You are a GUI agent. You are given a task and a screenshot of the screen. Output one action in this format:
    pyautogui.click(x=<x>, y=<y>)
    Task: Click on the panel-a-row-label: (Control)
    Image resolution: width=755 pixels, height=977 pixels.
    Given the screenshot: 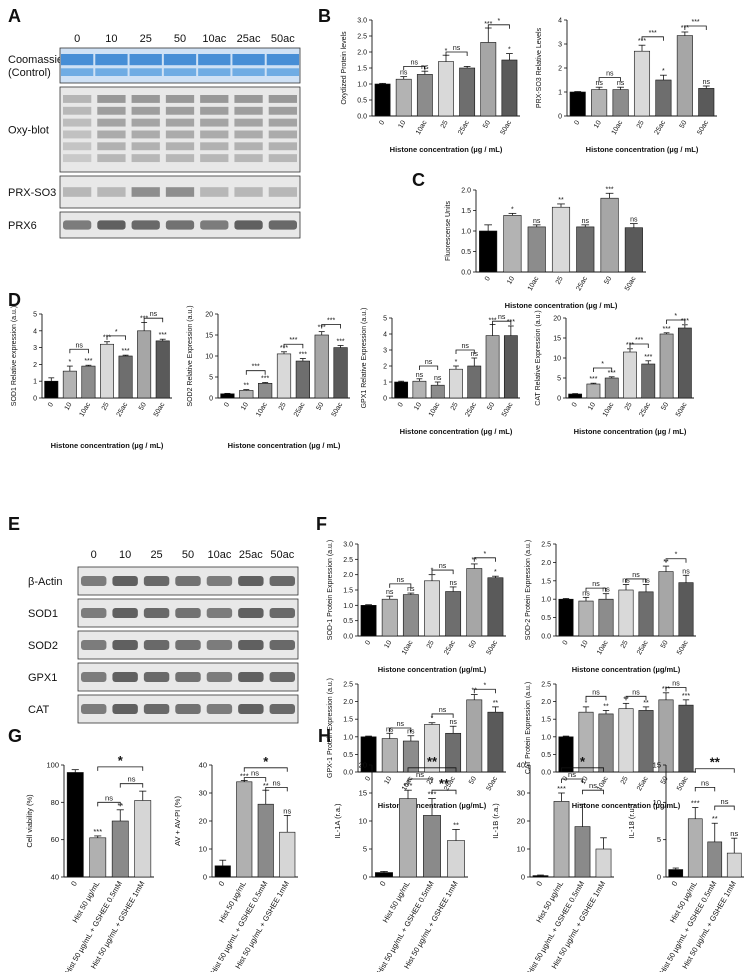 What is the action you would take?
    pyautogui.click(x=29, y=73)
    